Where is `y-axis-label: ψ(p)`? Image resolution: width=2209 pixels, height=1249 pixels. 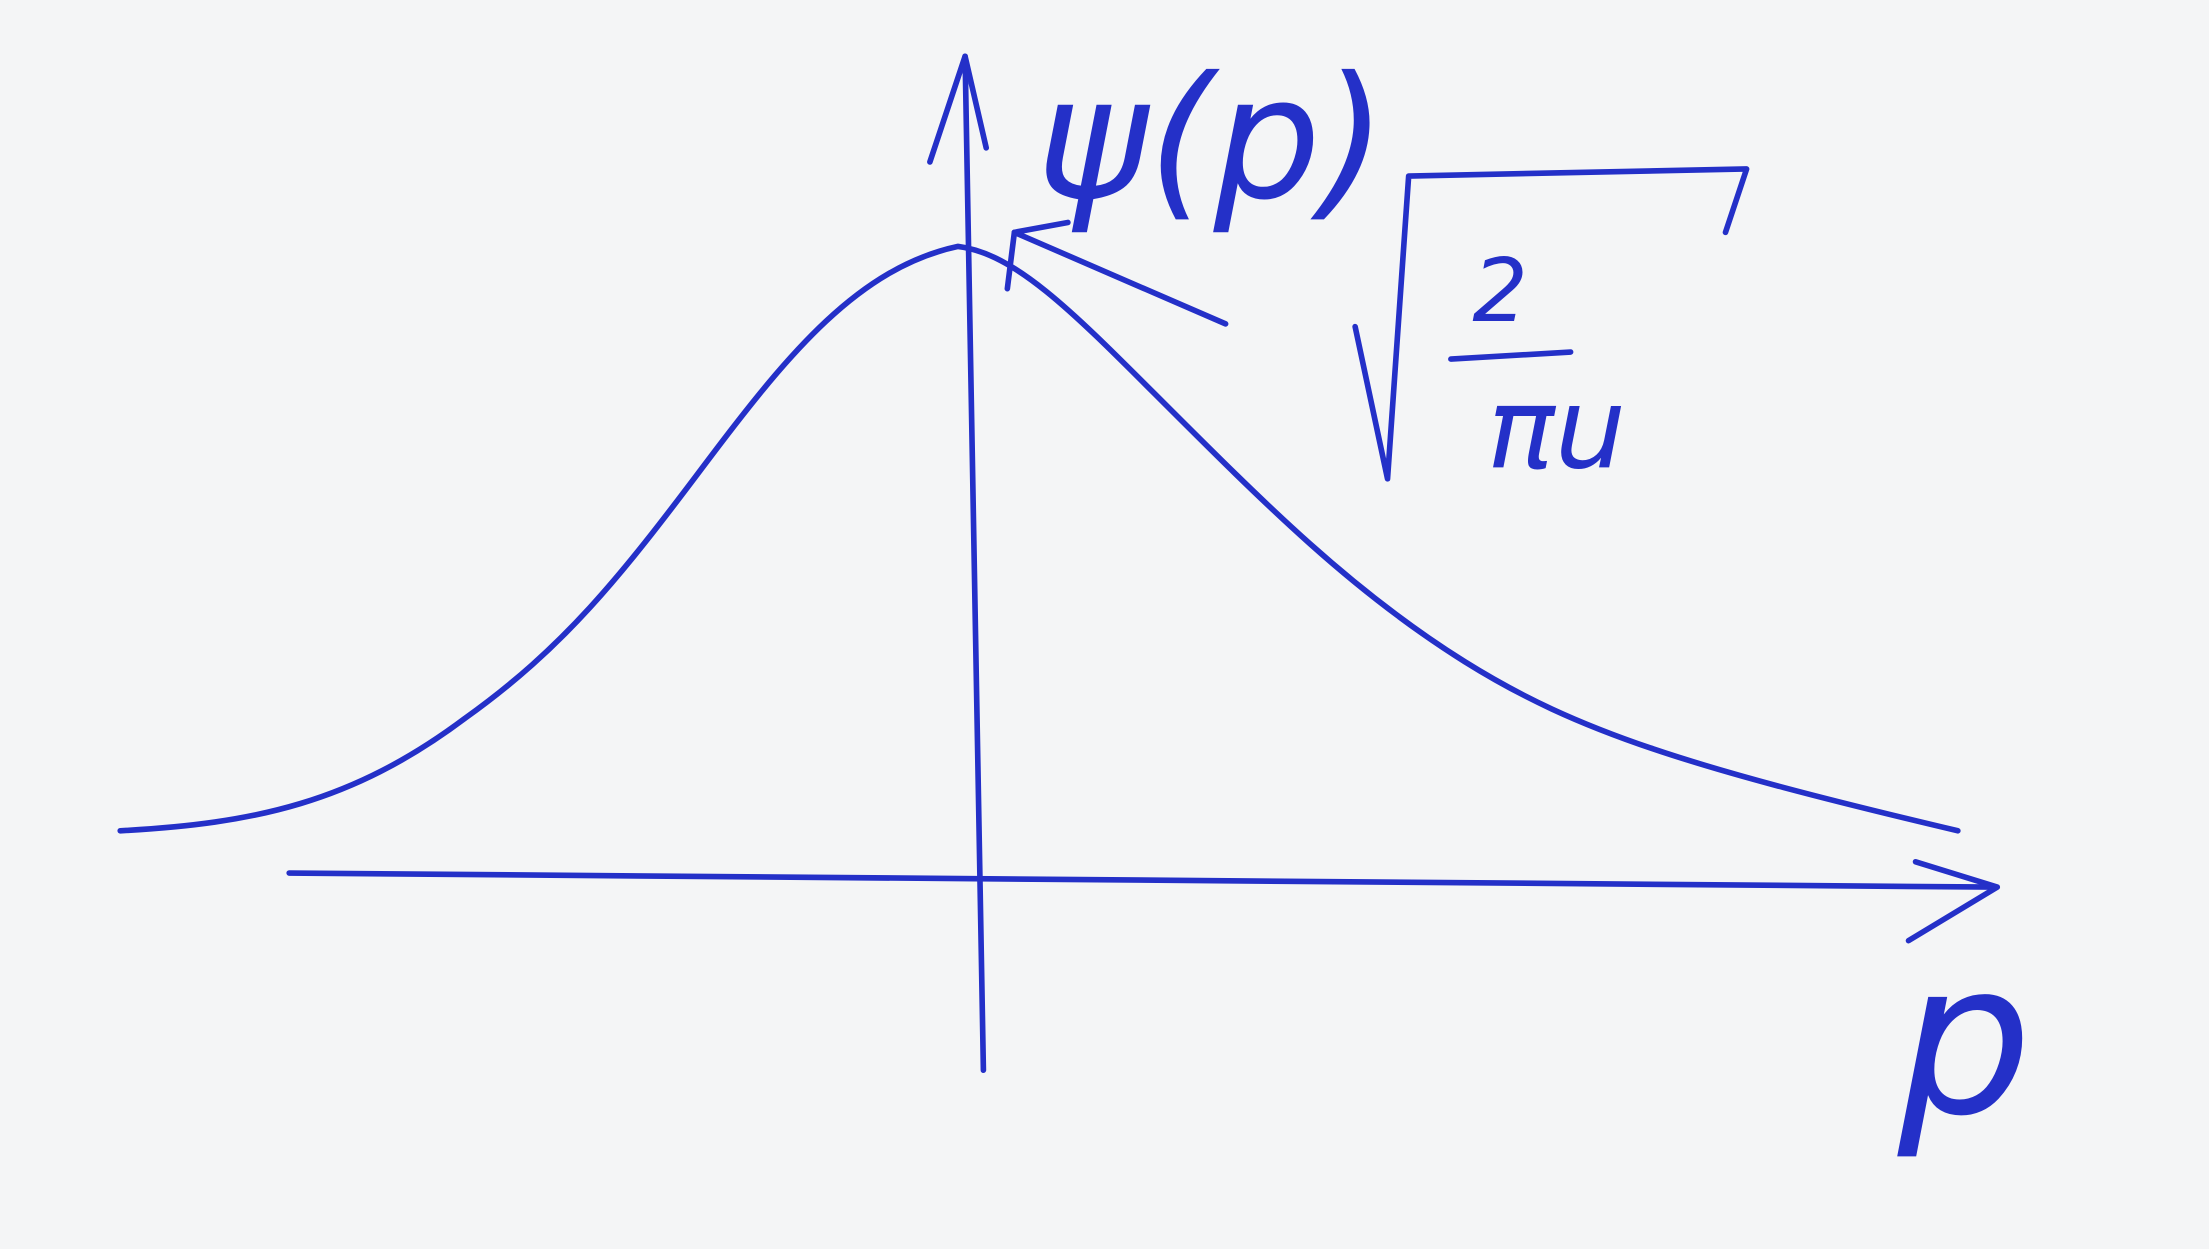
y-axis-label: ψ(p) is located at coordinates (1211, 138).